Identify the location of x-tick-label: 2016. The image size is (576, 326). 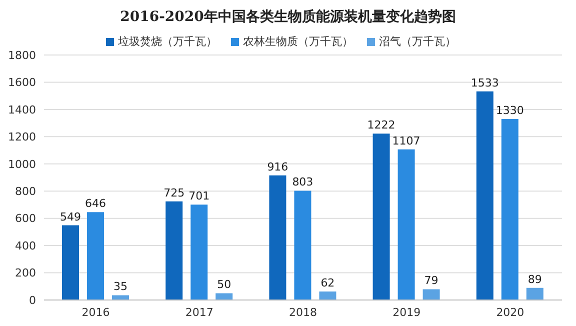
(96, 312).